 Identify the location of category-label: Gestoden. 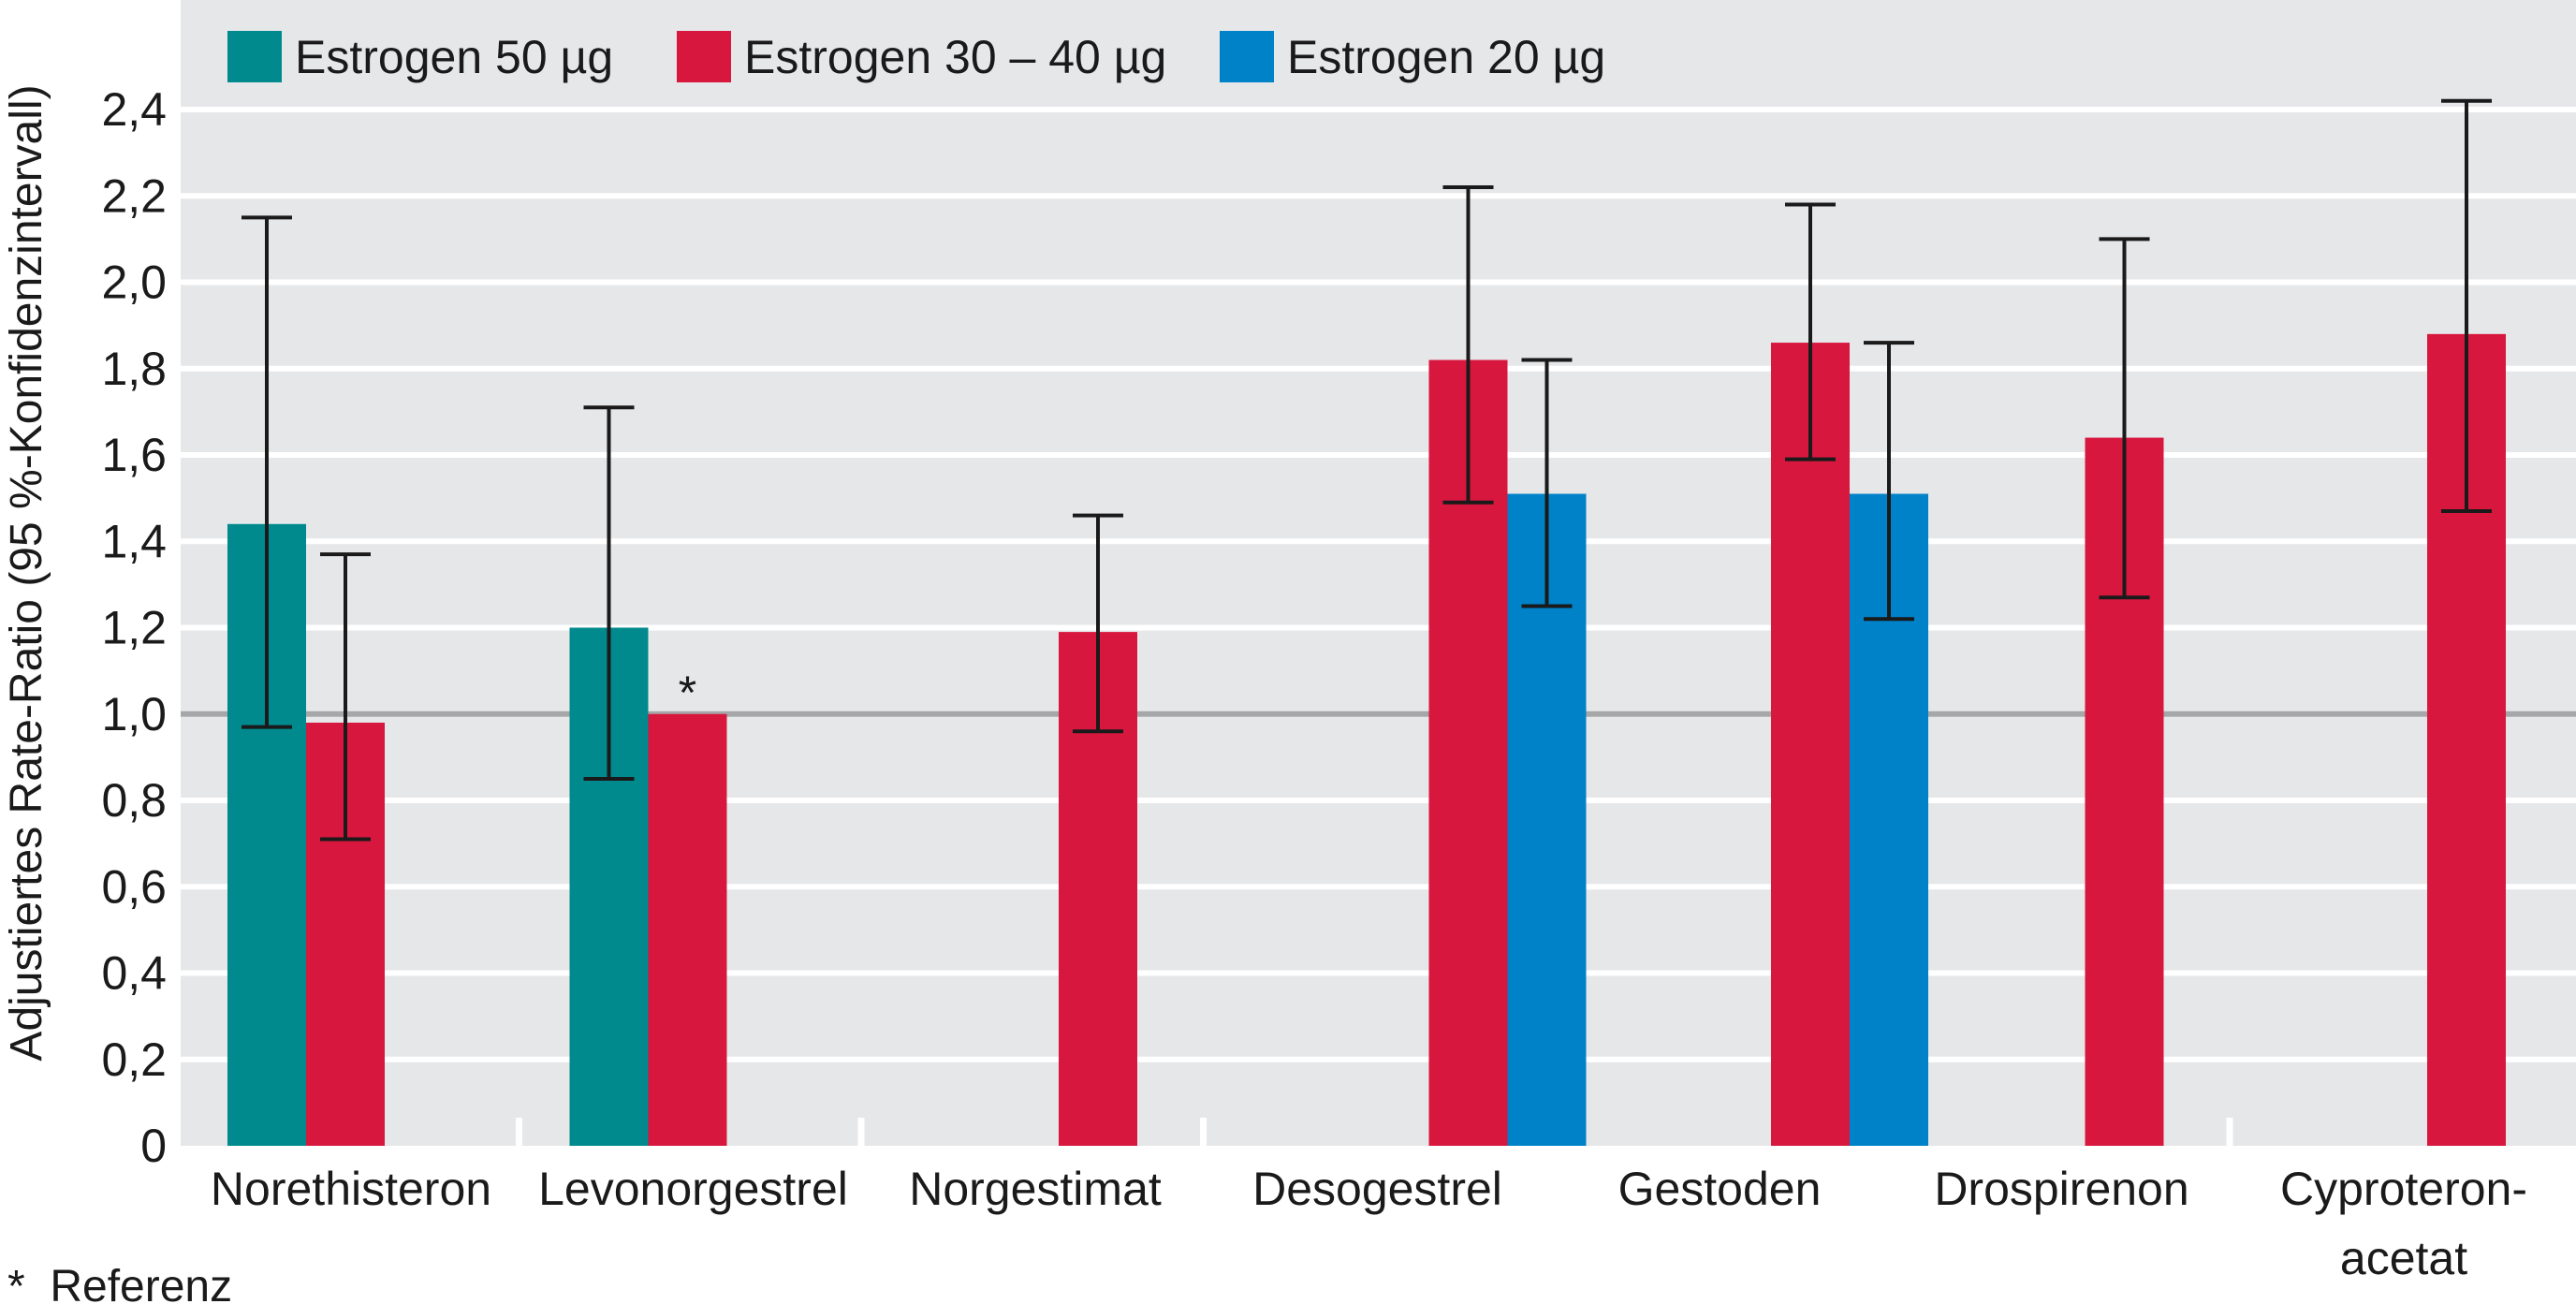
(1720, 1189).